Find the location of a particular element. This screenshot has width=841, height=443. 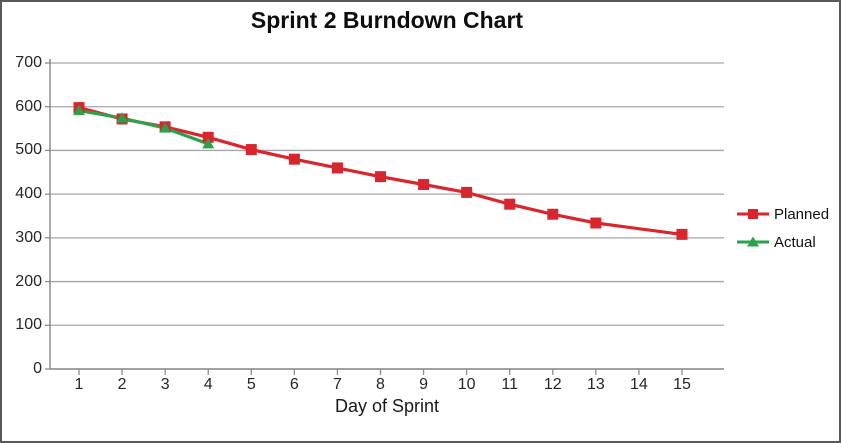

x-tick-label: 9 is located at coordinates (424, 384).